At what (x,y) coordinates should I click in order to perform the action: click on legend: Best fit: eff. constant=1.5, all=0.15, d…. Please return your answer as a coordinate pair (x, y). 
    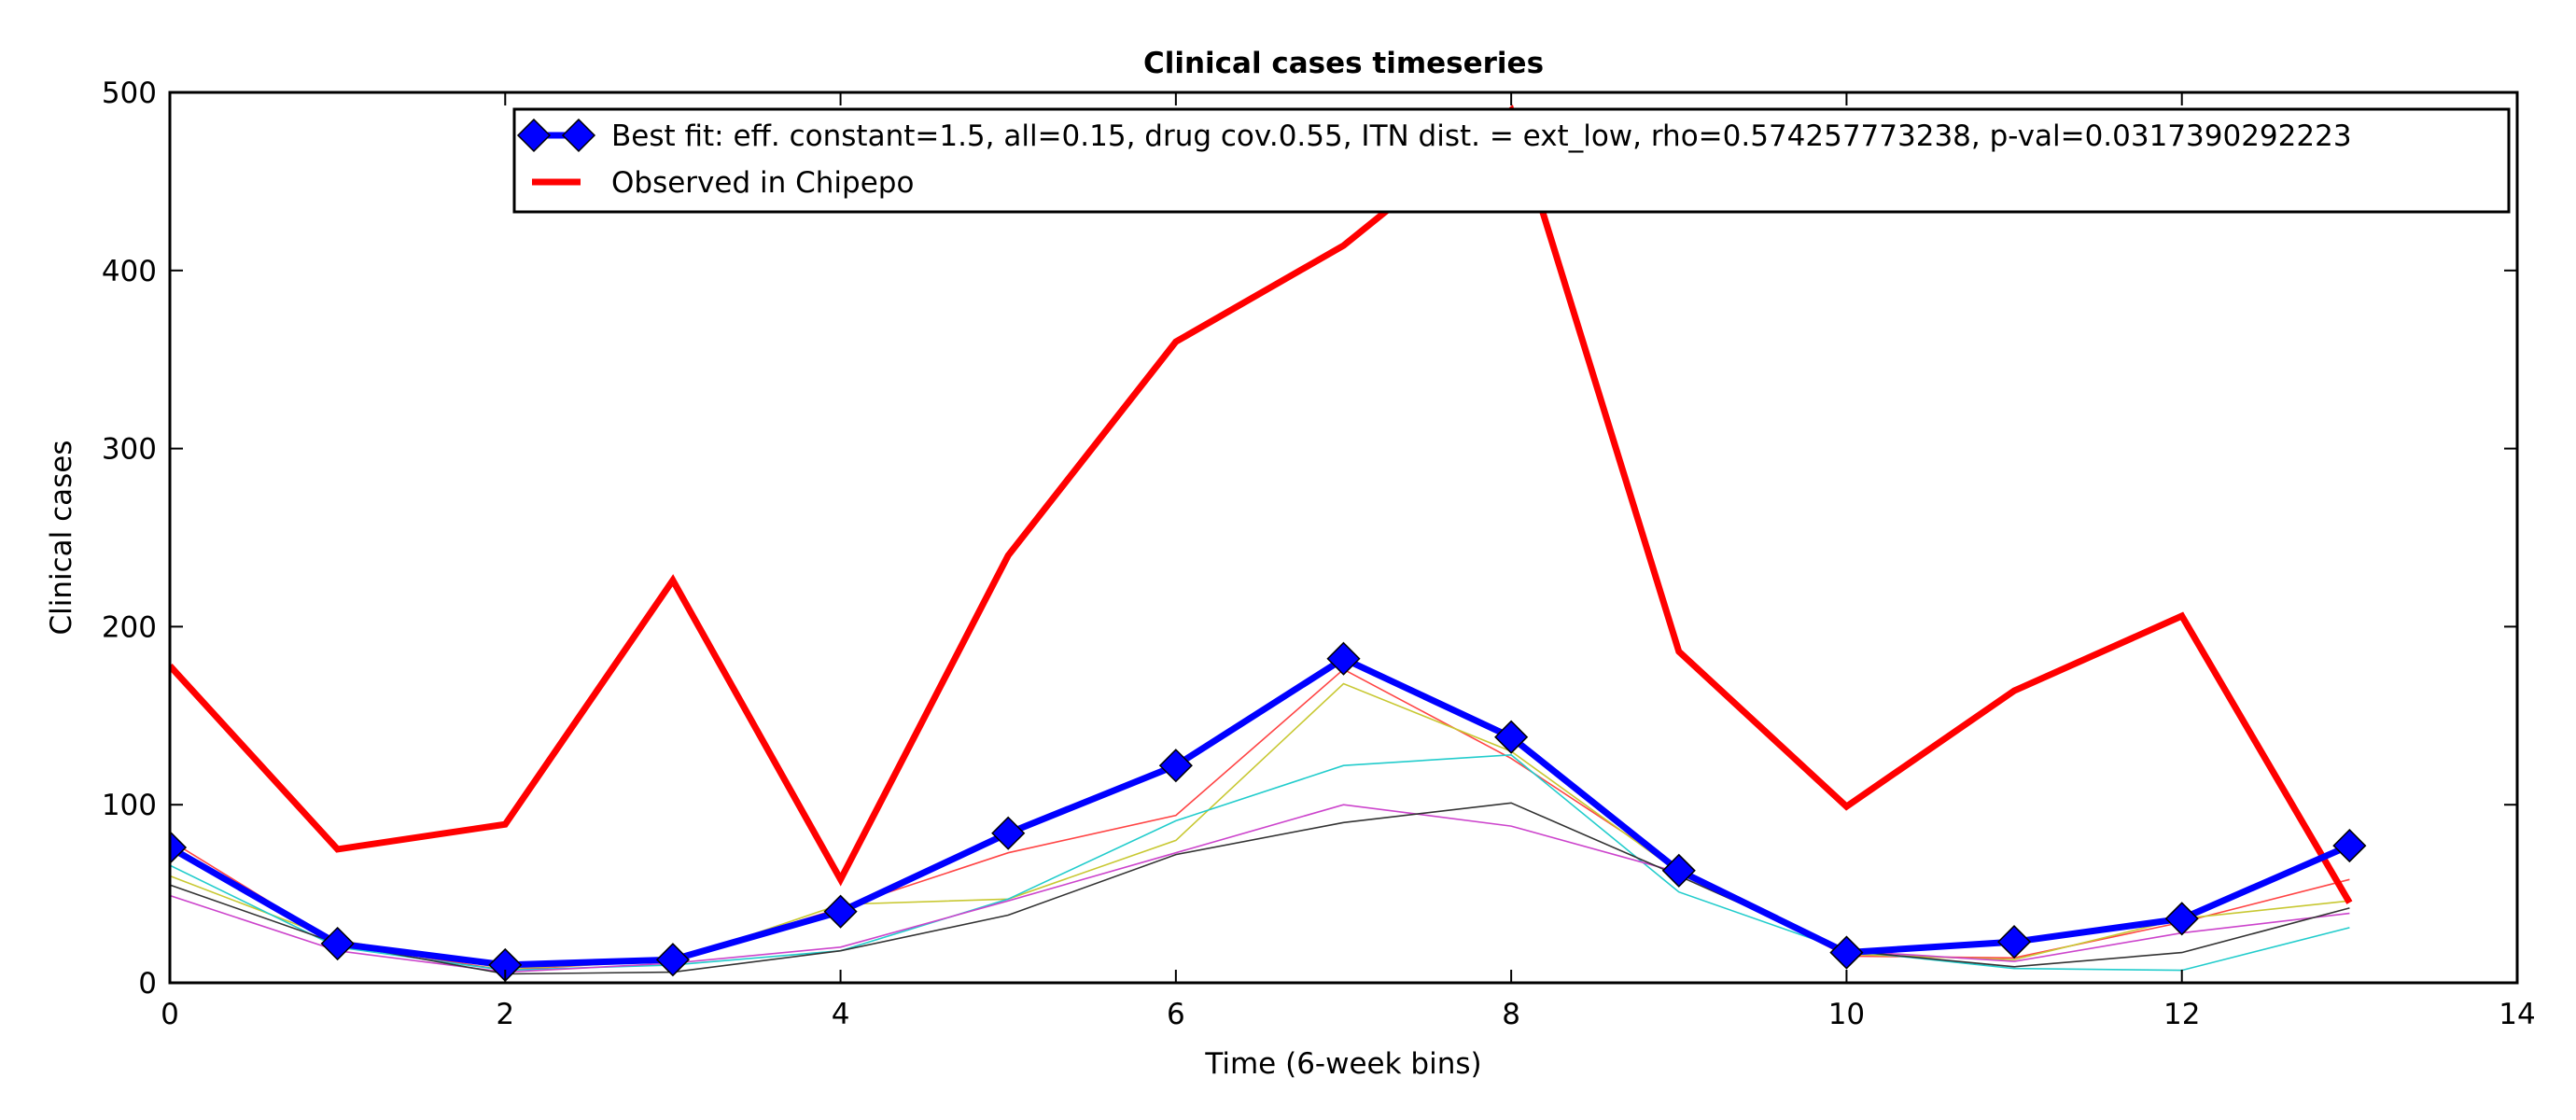
    Looking at the image, I should click on (1511, 160).